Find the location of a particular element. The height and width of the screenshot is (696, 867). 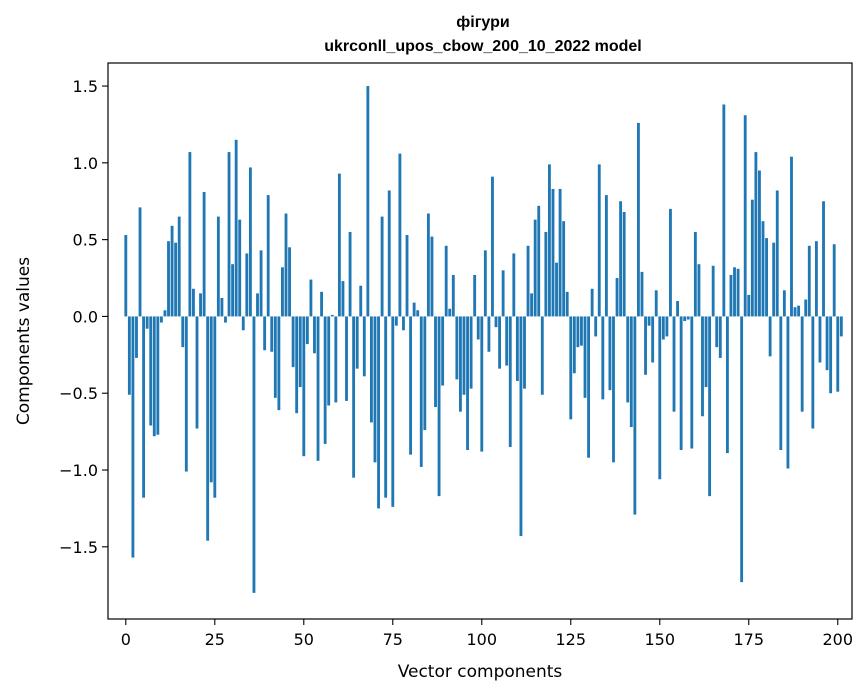

y-tick-label: 1.5 is located at coordinates (85, 86).